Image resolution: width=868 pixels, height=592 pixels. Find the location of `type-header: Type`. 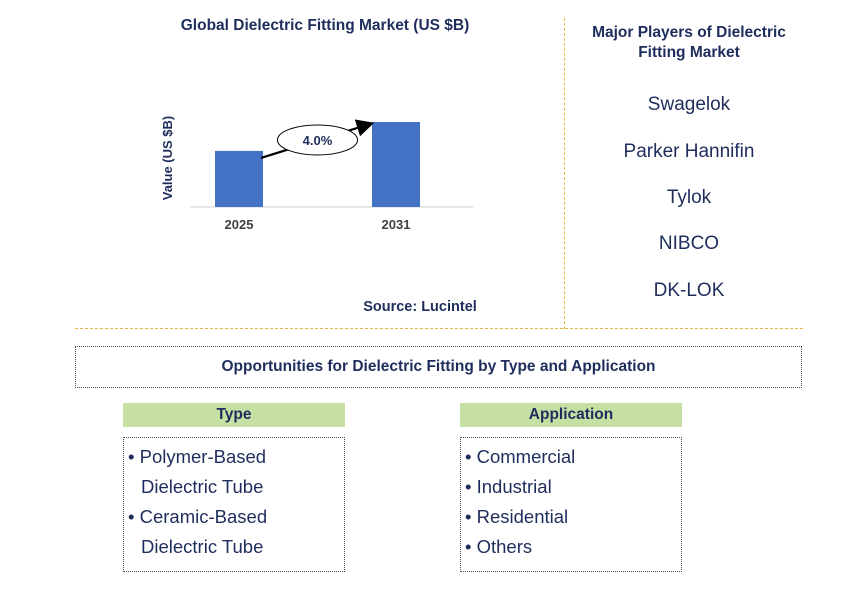

type-header: Type is located at coordinates (234, 415).